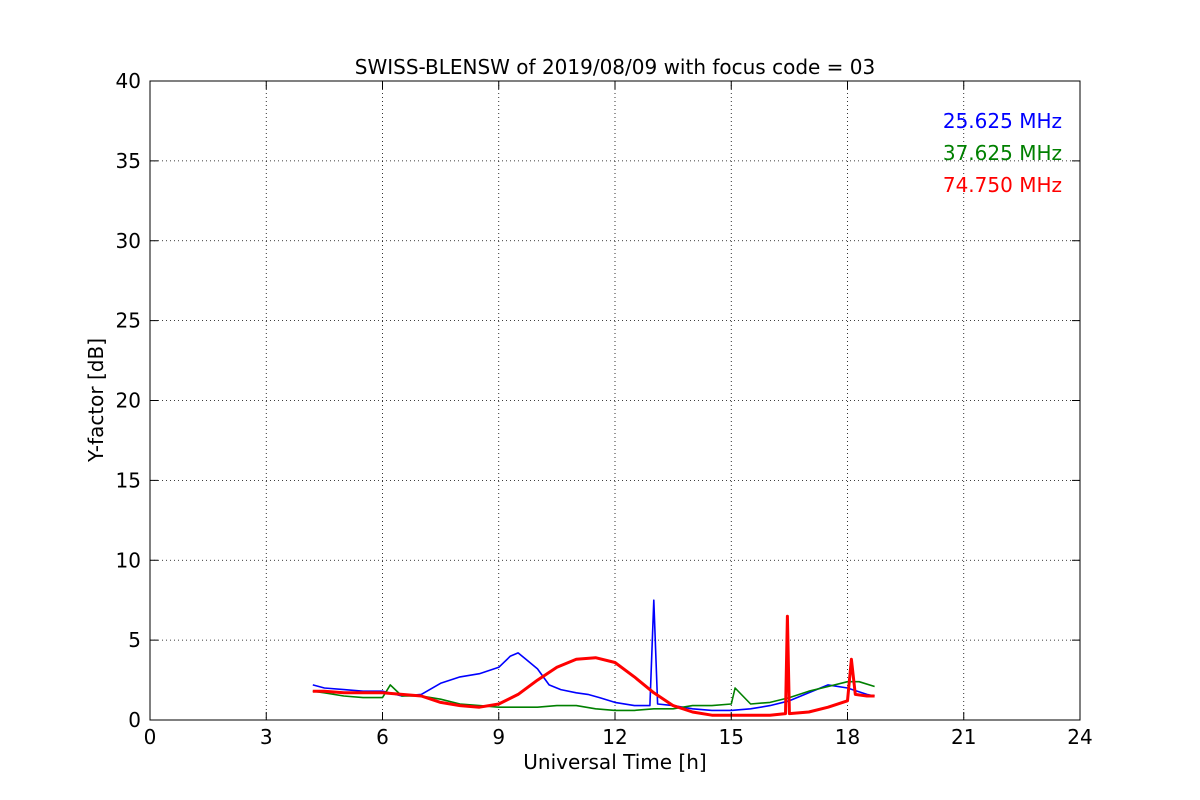 The width and height of the screenshot is (1200, 800). I want to click on plot-area, so click(593, 658).